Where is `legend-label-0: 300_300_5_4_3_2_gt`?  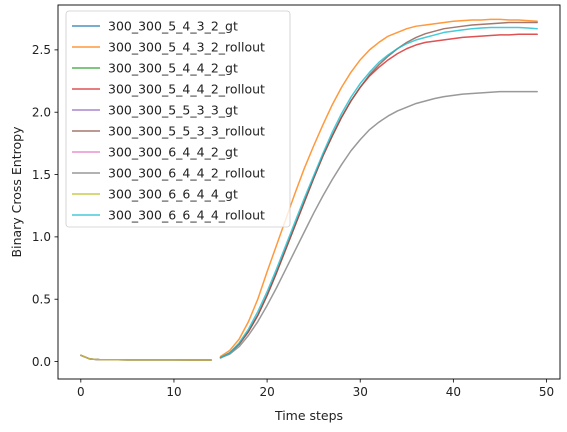
legend-label-0: 300_300_5_4_3_2_gt is located at coordinates (173, 26).